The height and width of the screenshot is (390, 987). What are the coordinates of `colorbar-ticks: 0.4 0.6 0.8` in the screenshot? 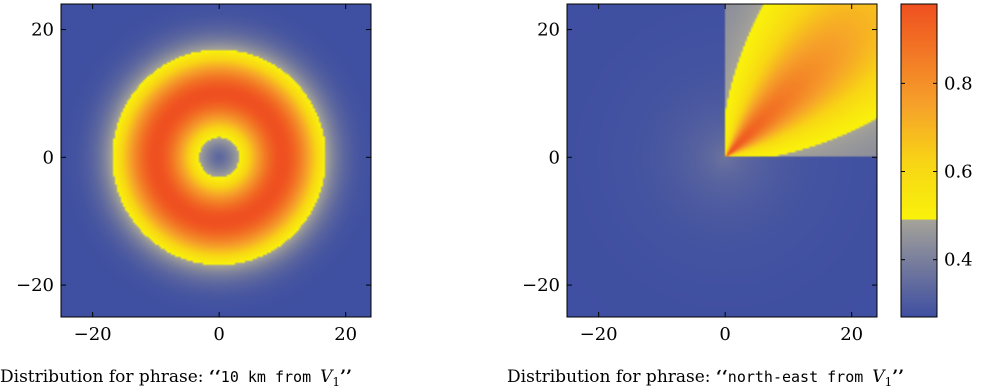 It's located at (937, 172).